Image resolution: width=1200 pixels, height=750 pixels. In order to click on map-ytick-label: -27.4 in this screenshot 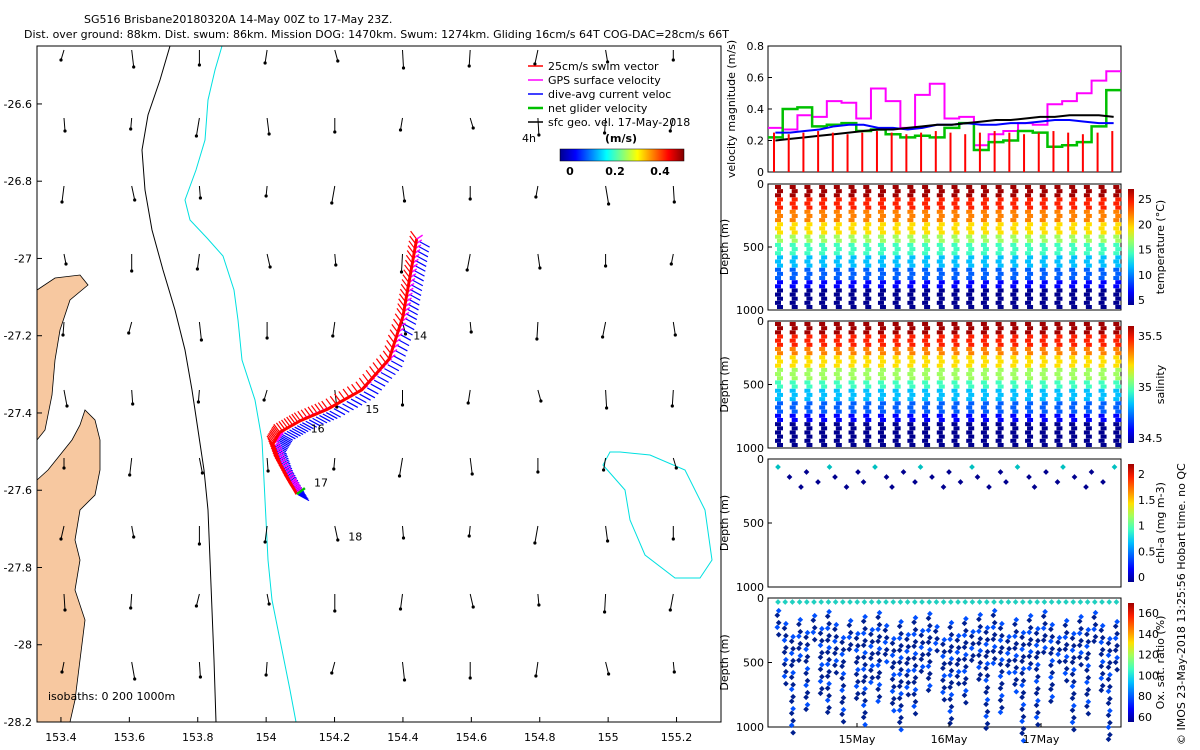, I will do `click(18, 413)`.